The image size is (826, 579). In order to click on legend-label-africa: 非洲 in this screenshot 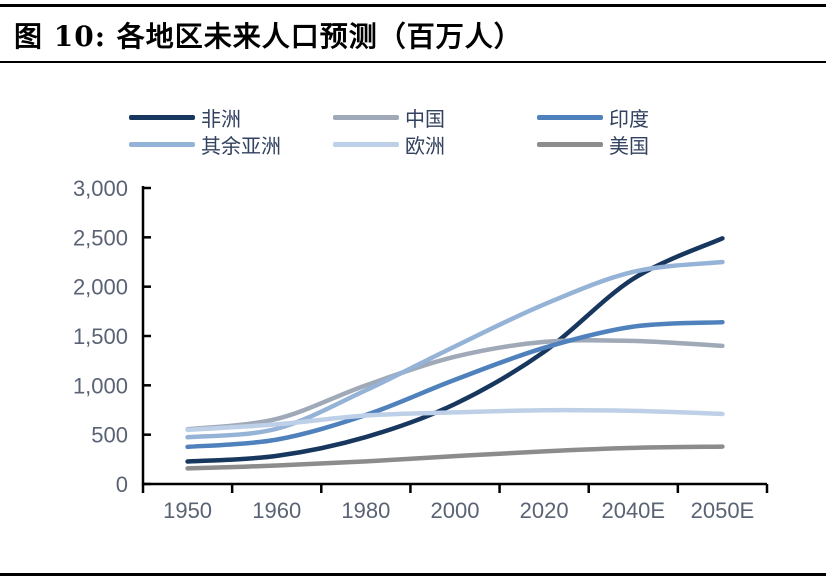, I will do `click(221, 119)`.